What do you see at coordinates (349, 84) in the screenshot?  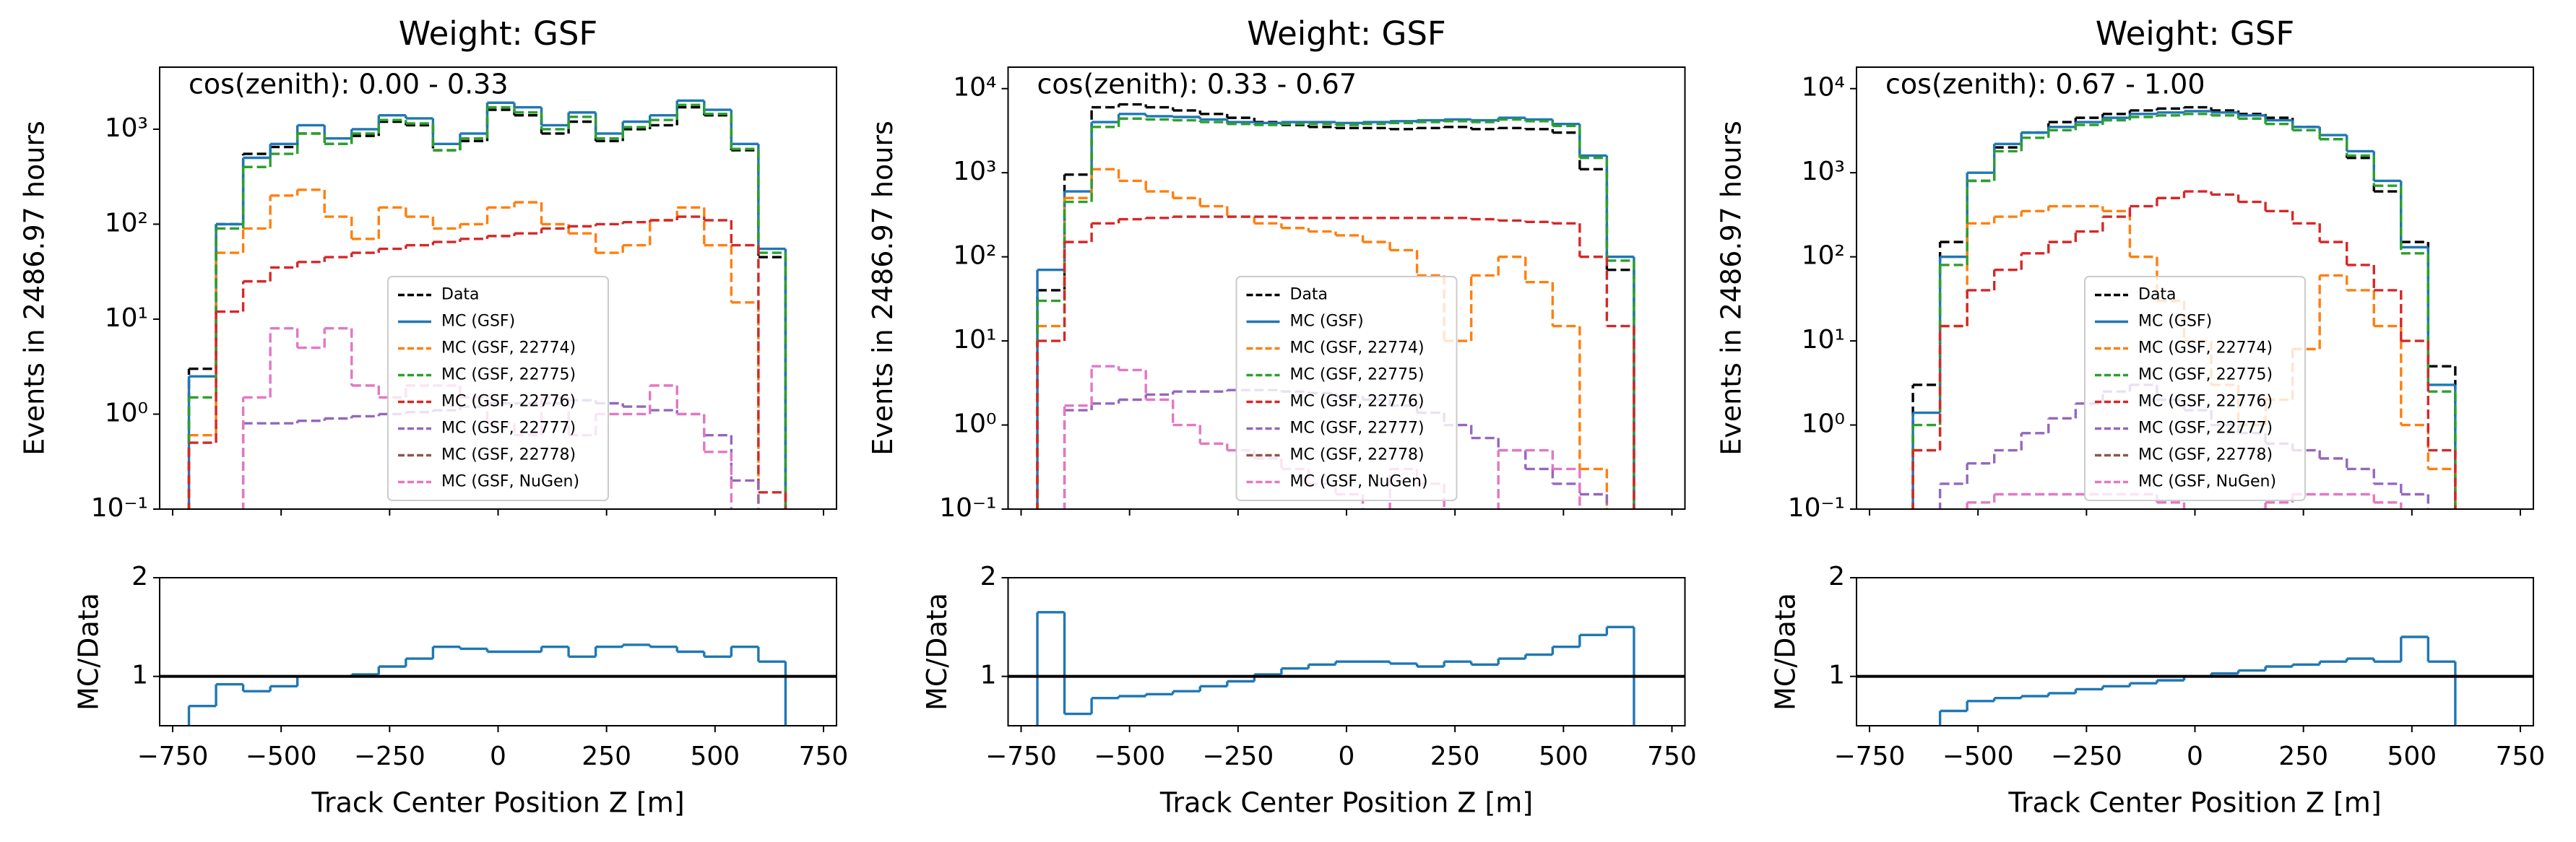 I see `annotation: cos(zenith): 0.00 - 0.33` at bounding box center [349, 84].